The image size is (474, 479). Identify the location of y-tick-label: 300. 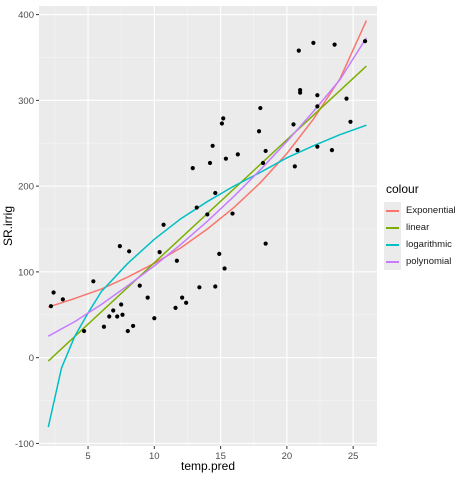
(26, 101).